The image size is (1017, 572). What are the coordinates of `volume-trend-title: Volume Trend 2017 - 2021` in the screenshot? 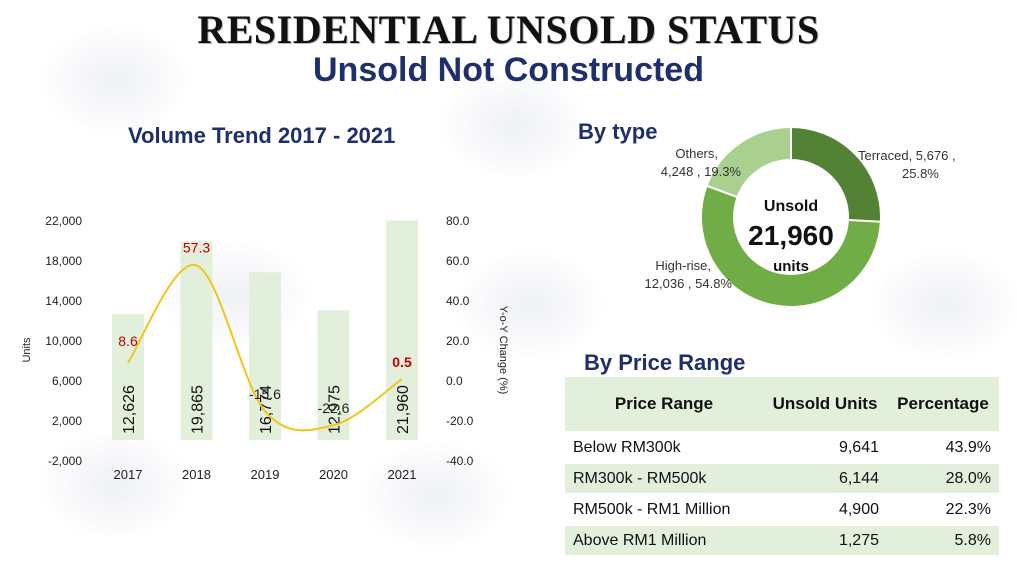 It's located at (262, 135).